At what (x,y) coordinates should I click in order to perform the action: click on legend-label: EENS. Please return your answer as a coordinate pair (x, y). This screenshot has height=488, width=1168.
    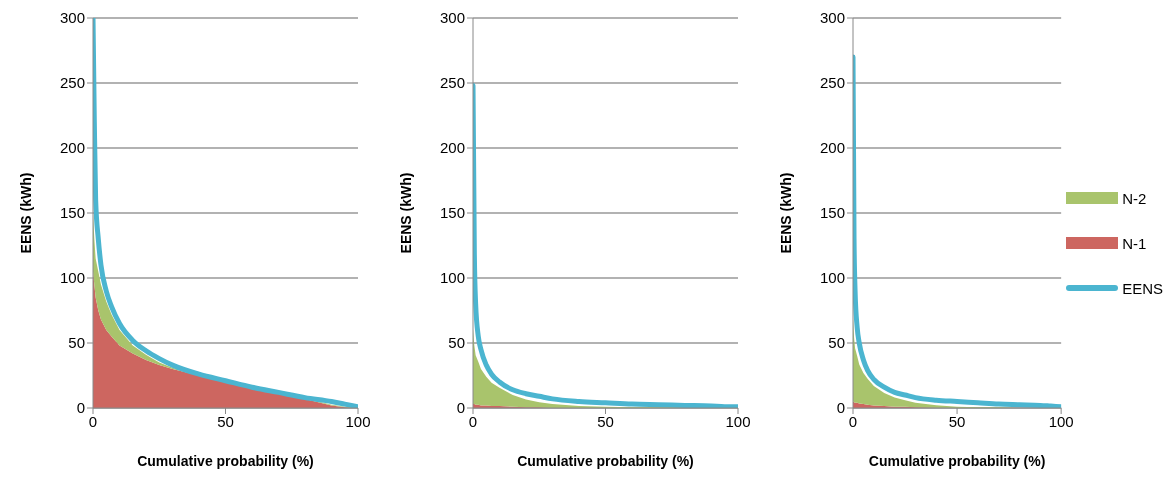
    Looking at the image, I should click on (1142, 288).